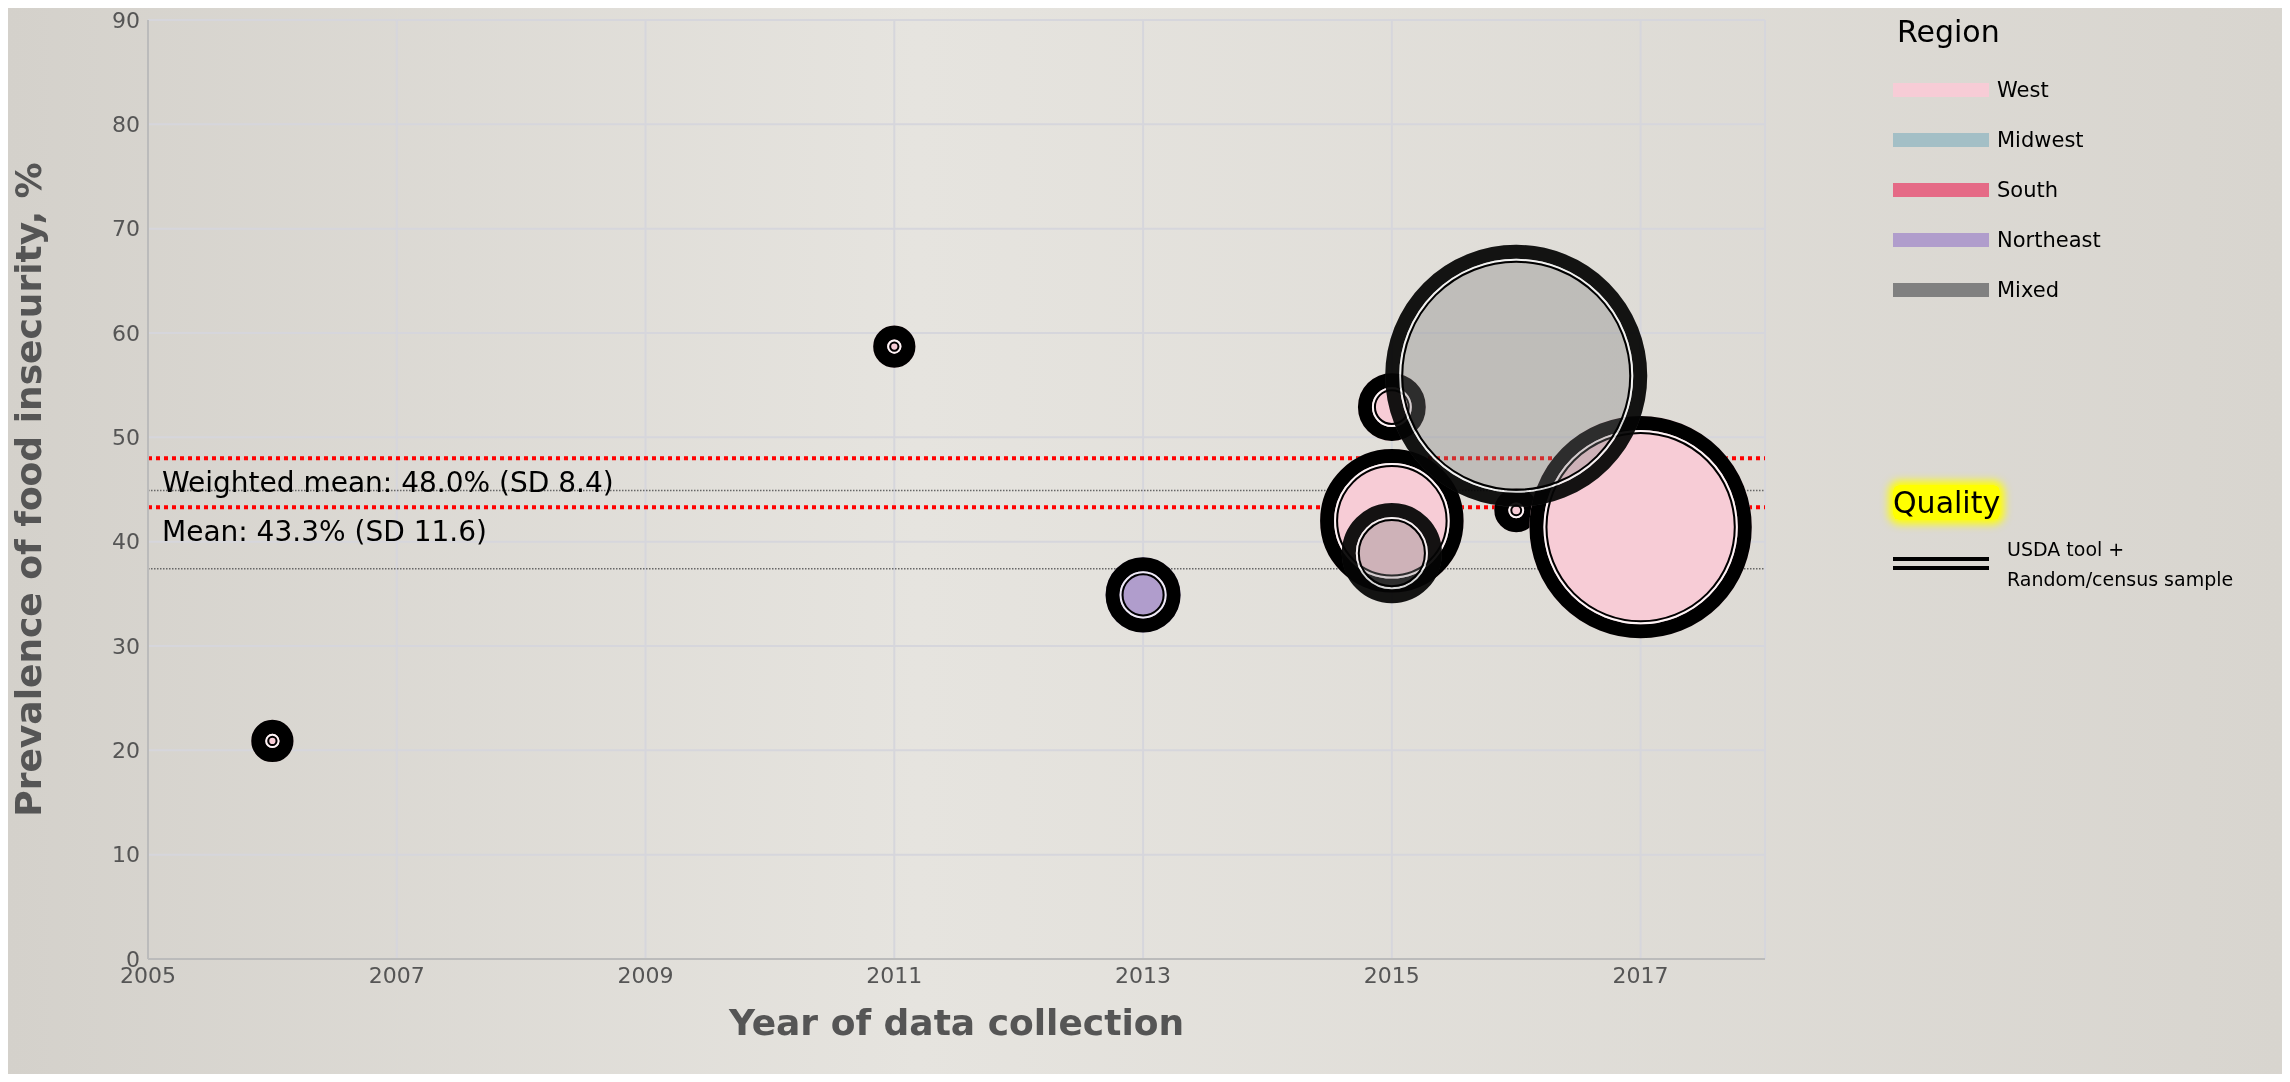 The height and width of the screenshot is (1082, 2290). I want to click on text: Quality, so click(1947, 502).